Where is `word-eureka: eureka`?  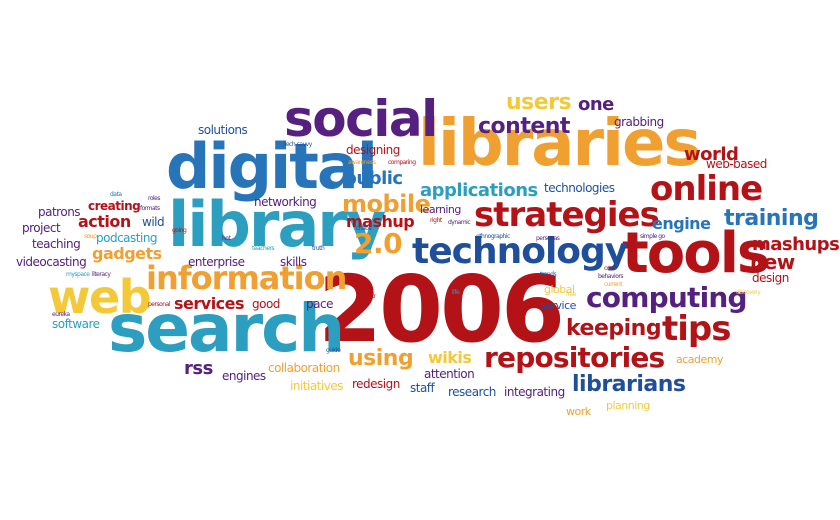 word-eureka: eureka is located at coordinates (61, 314).